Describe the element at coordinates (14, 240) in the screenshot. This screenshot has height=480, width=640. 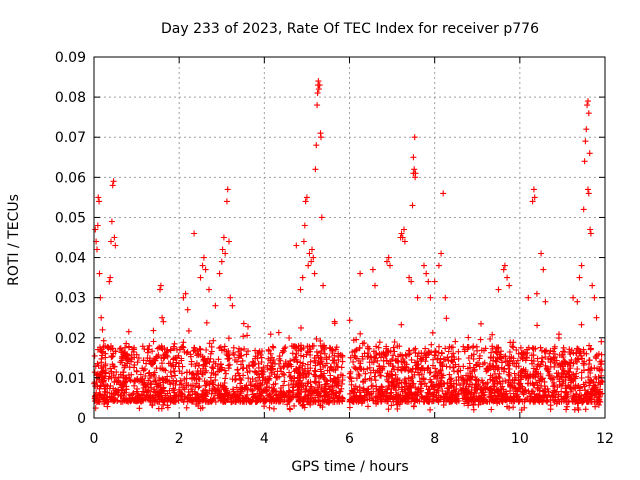
I see `y-axis-label: ROTI / TECUs` at that location.